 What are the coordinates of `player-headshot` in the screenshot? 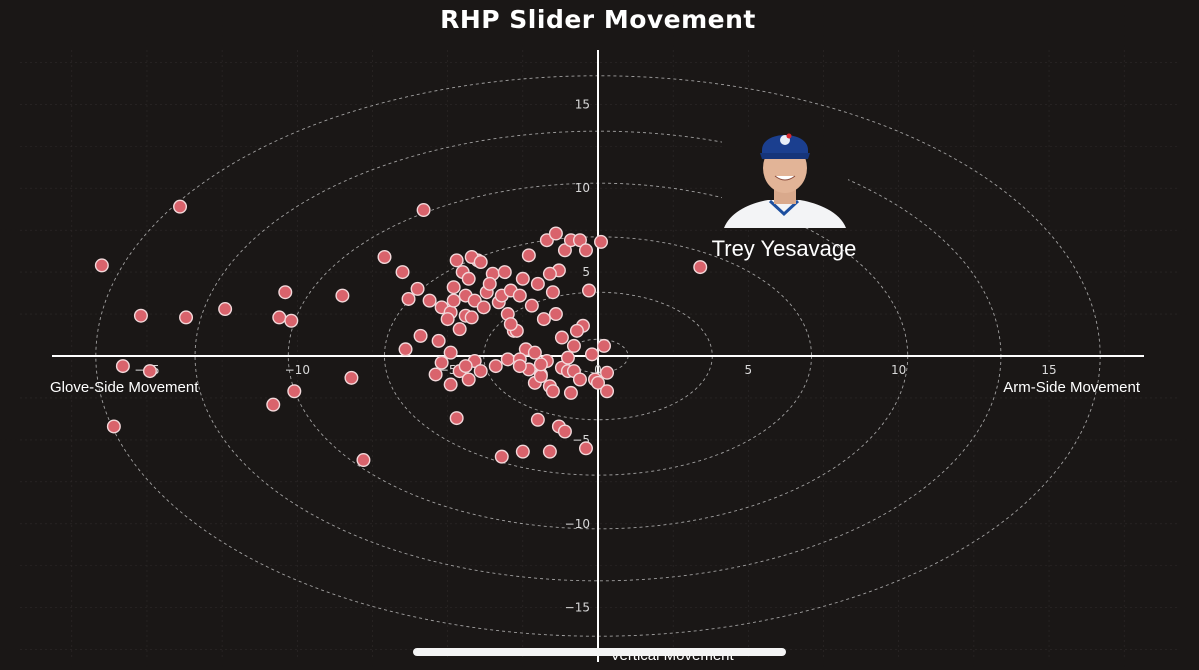 It's located at (785, 177).